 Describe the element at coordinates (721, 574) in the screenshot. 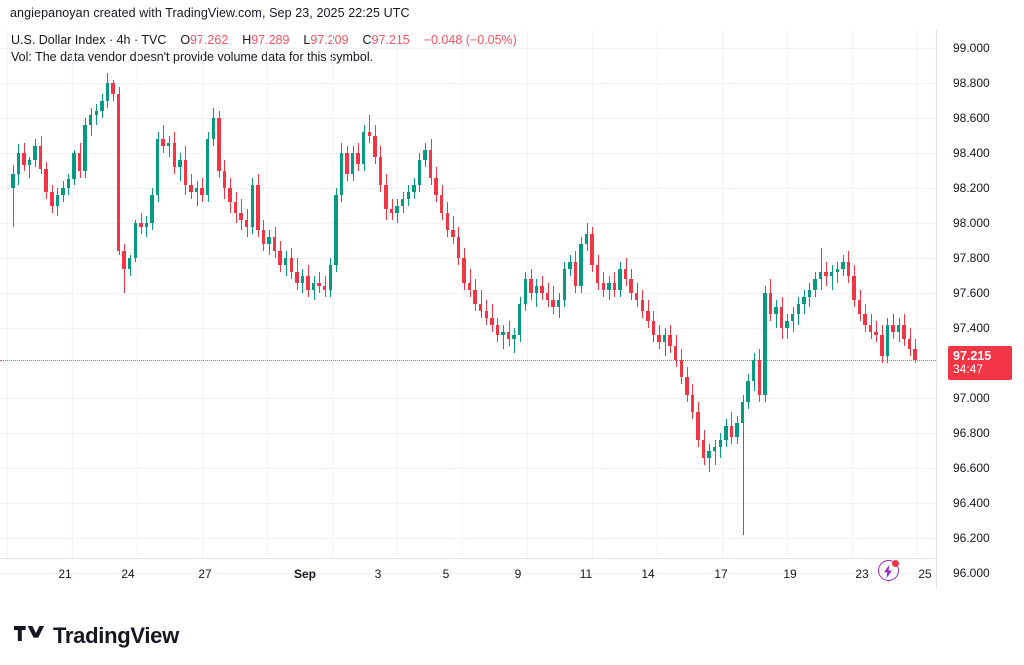

I see `time-axis-label: 17` at that location.